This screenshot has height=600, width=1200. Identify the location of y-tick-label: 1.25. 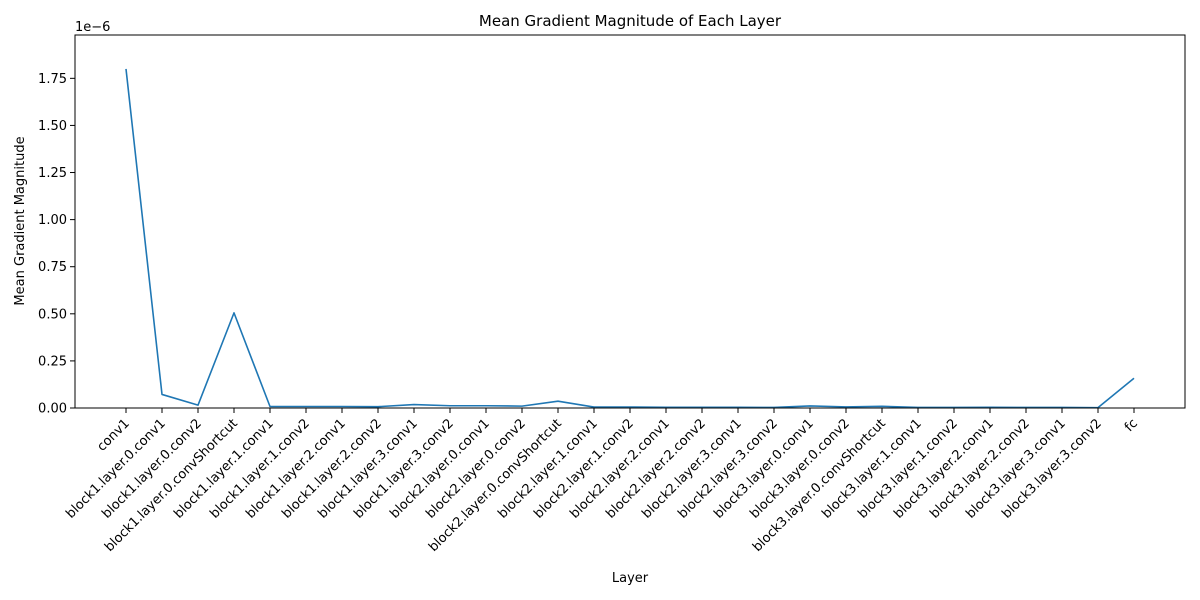
(52, 173).